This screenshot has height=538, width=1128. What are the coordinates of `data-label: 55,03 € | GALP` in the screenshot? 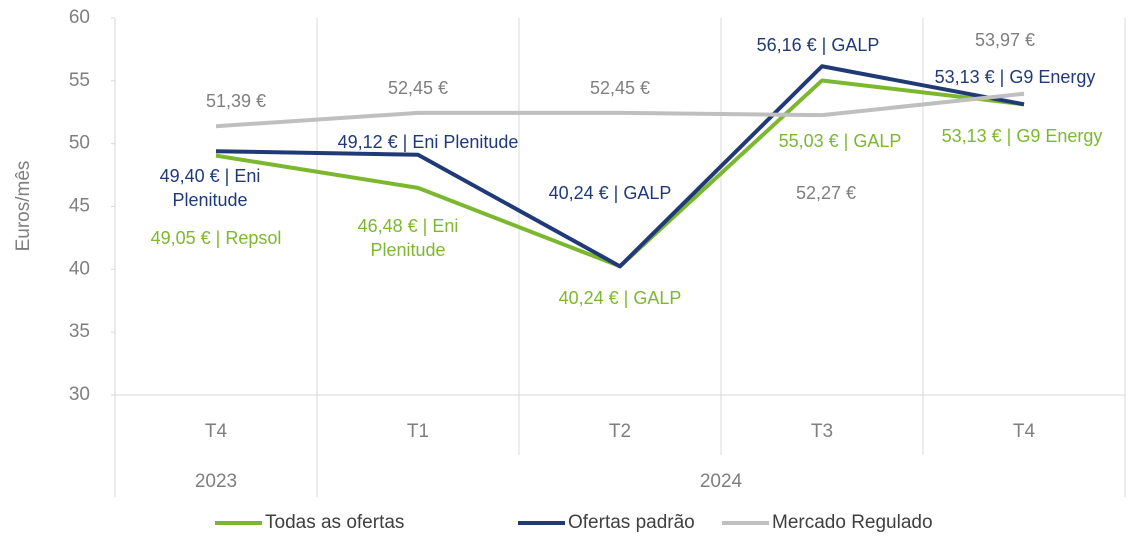 It's located at (840, 141).